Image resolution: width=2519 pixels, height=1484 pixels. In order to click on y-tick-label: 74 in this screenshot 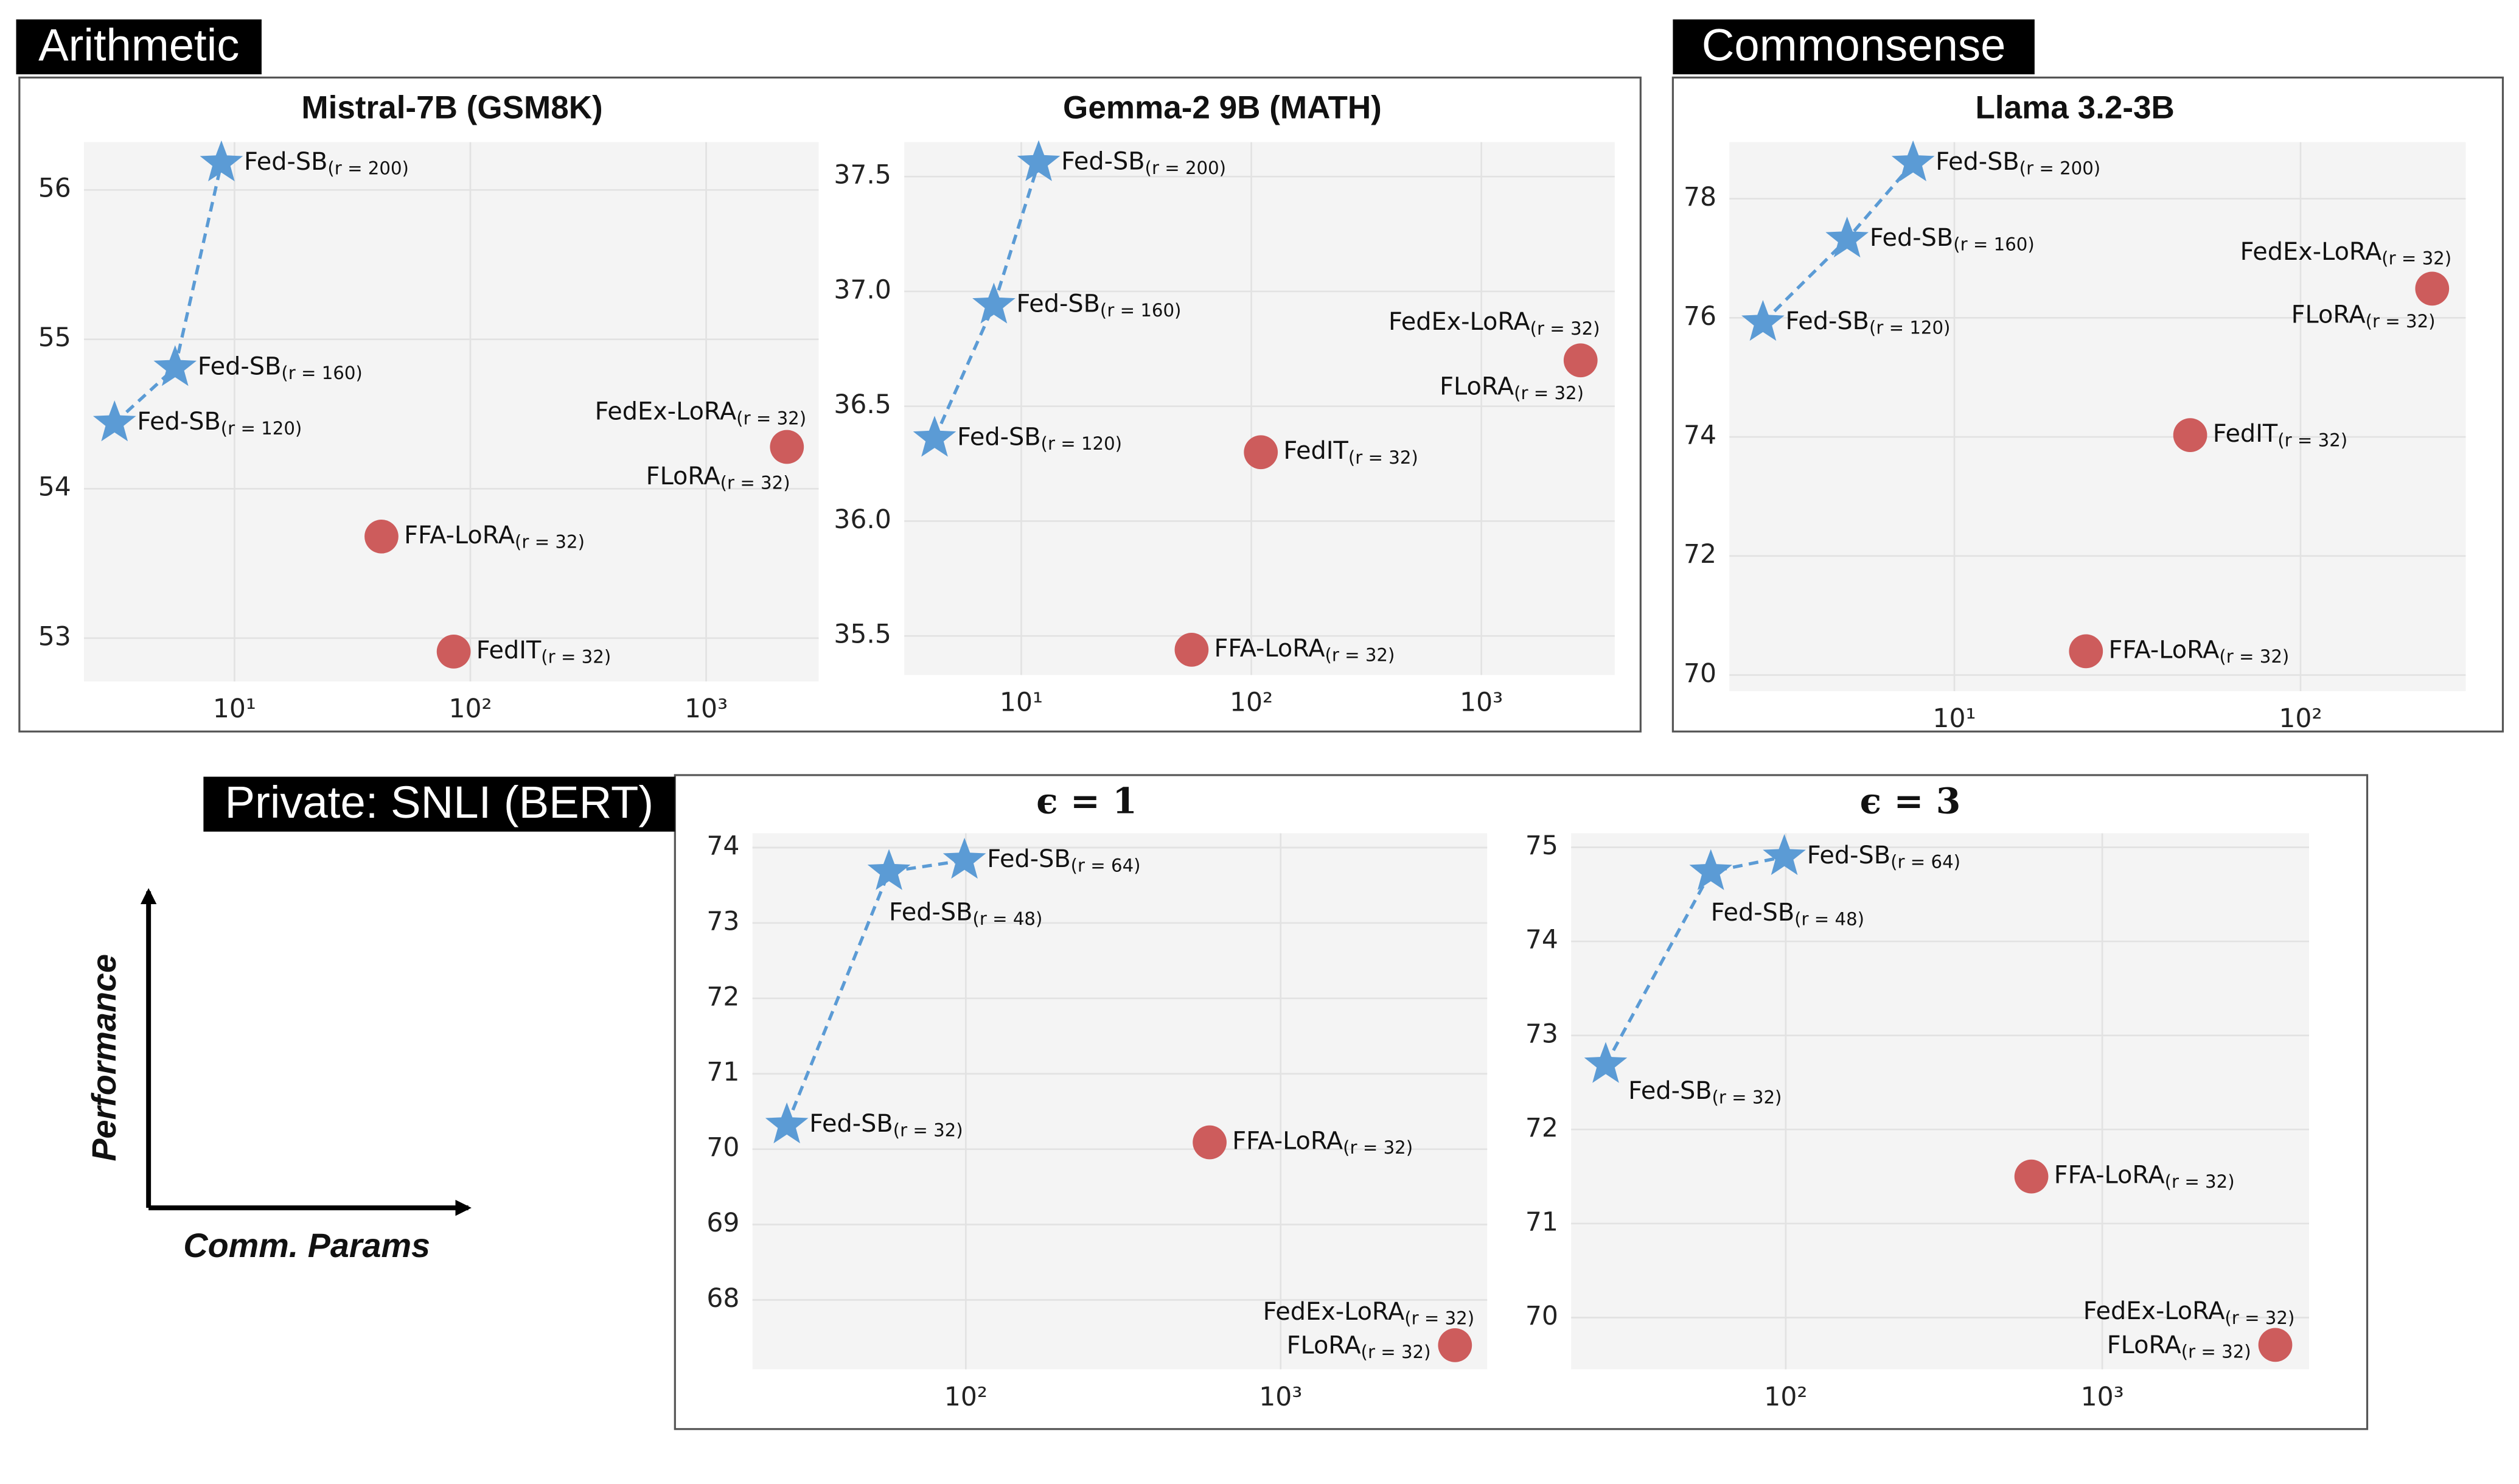, I will do `click(1541, 940)`.